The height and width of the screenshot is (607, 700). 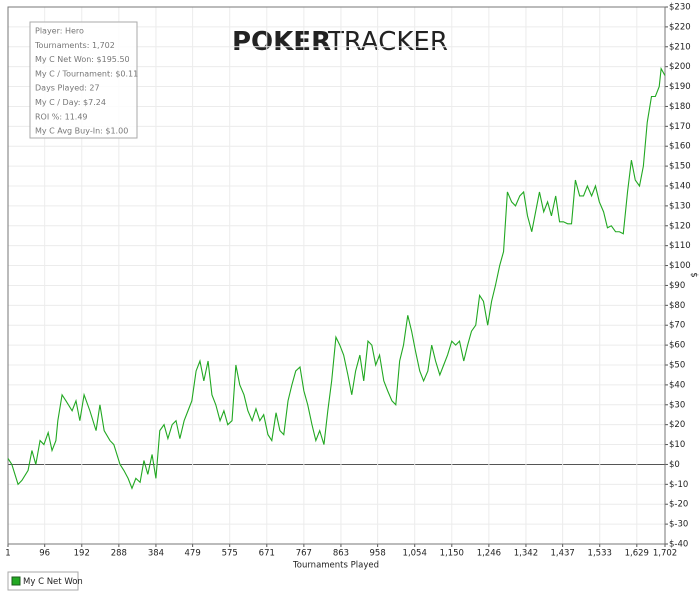 What do you see at coordinates (304, 554) in the screenshot?
I see `x-tick-label: 767` at bounding box center [304, 554].